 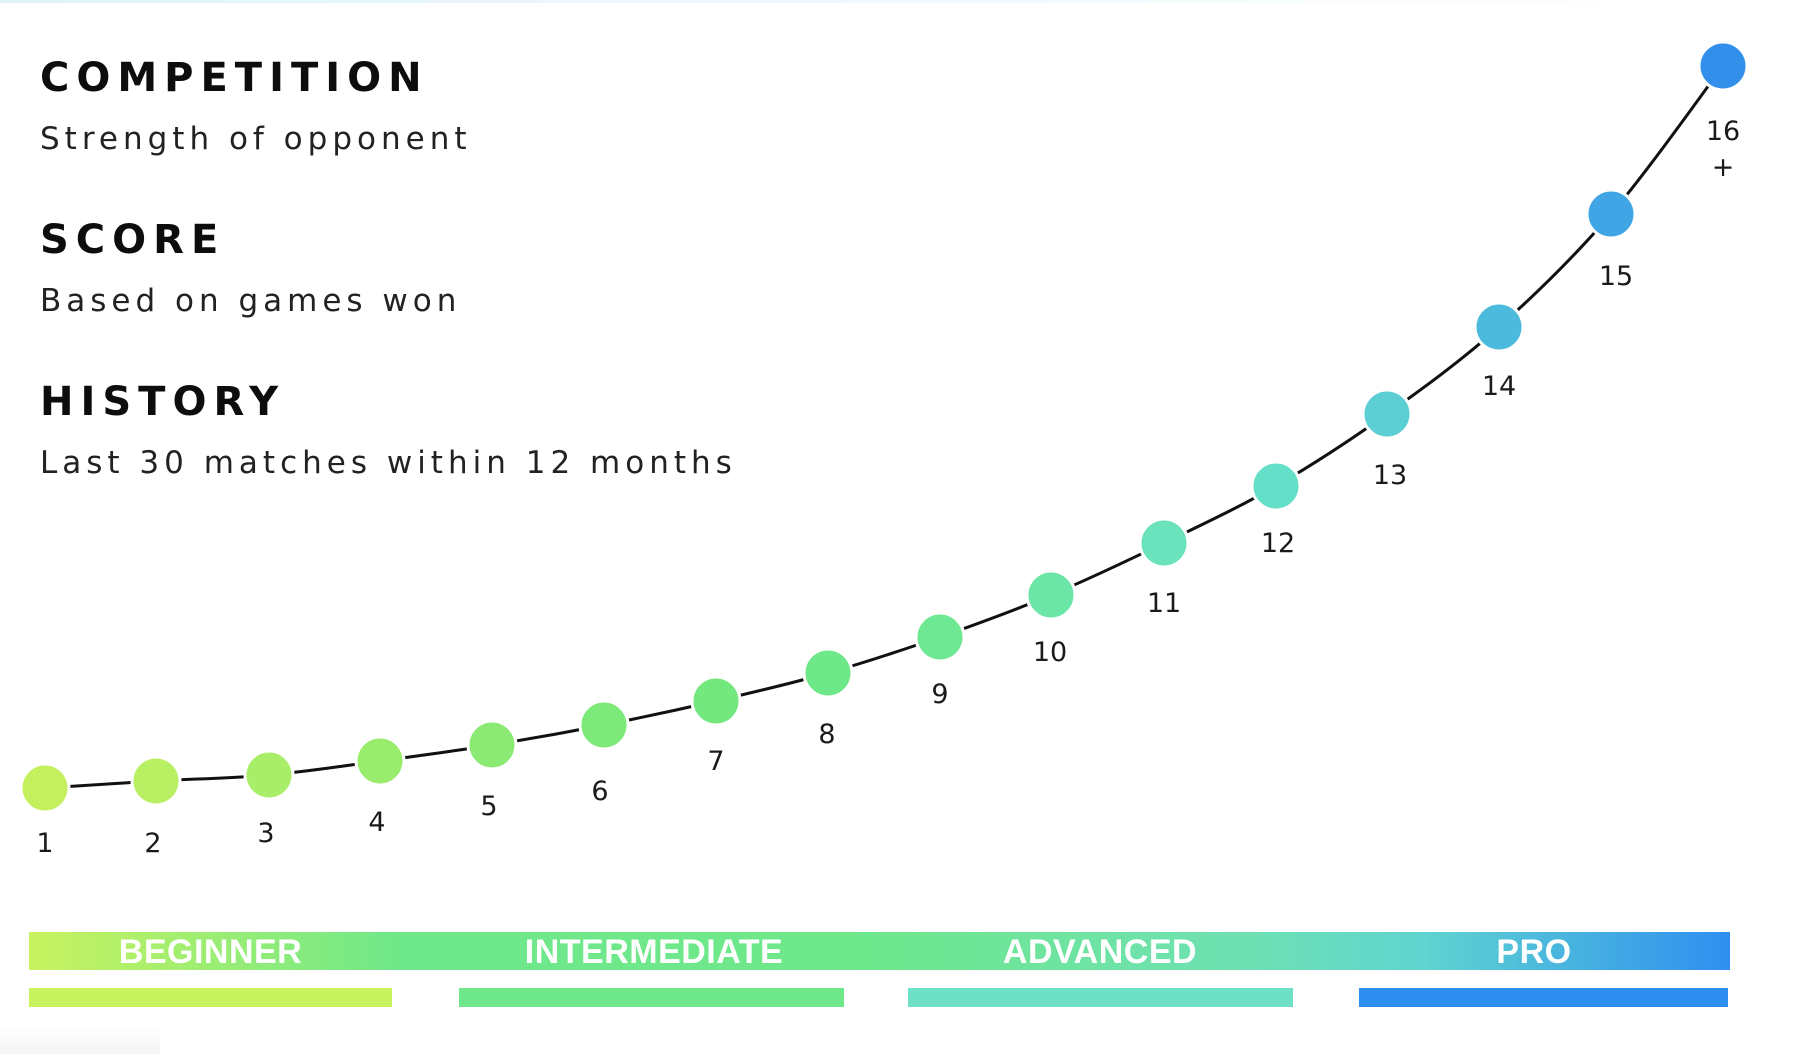 What do you see at coordinates (879, 951) in the screenshot?
I see `level-band` at bounding box center [879, 951].